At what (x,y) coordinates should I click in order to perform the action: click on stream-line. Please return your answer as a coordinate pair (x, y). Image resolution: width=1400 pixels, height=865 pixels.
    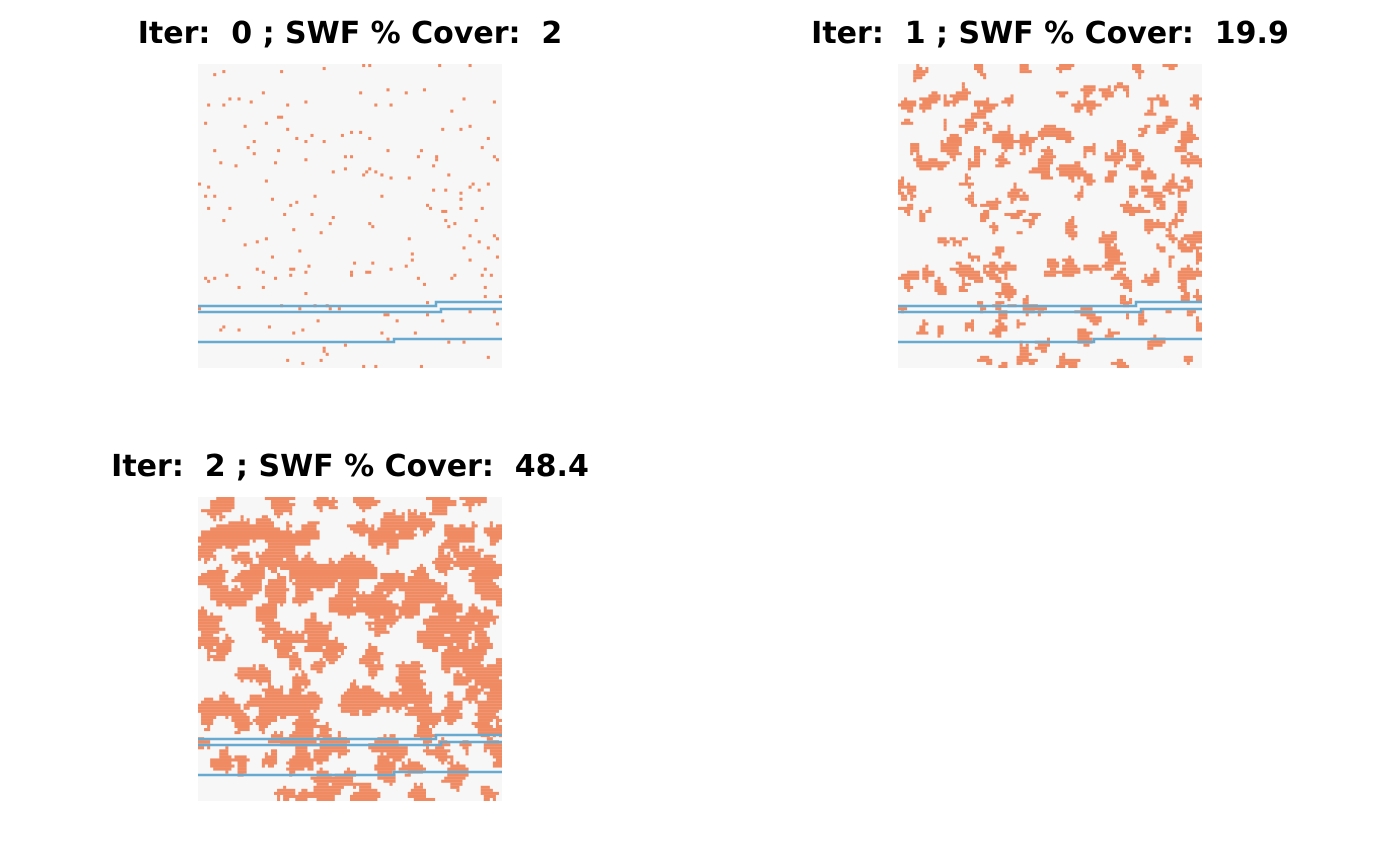
    Looking at the image, I should click on (350, 310).